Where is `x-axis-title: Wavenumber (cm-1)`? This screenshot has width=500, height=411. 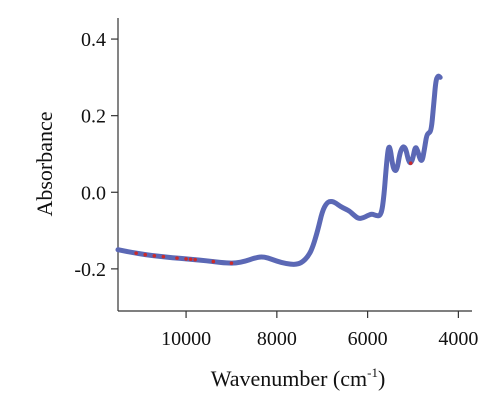
x-axis-title: Wavenumber (cm-1) is located at coordinates (298, 378).